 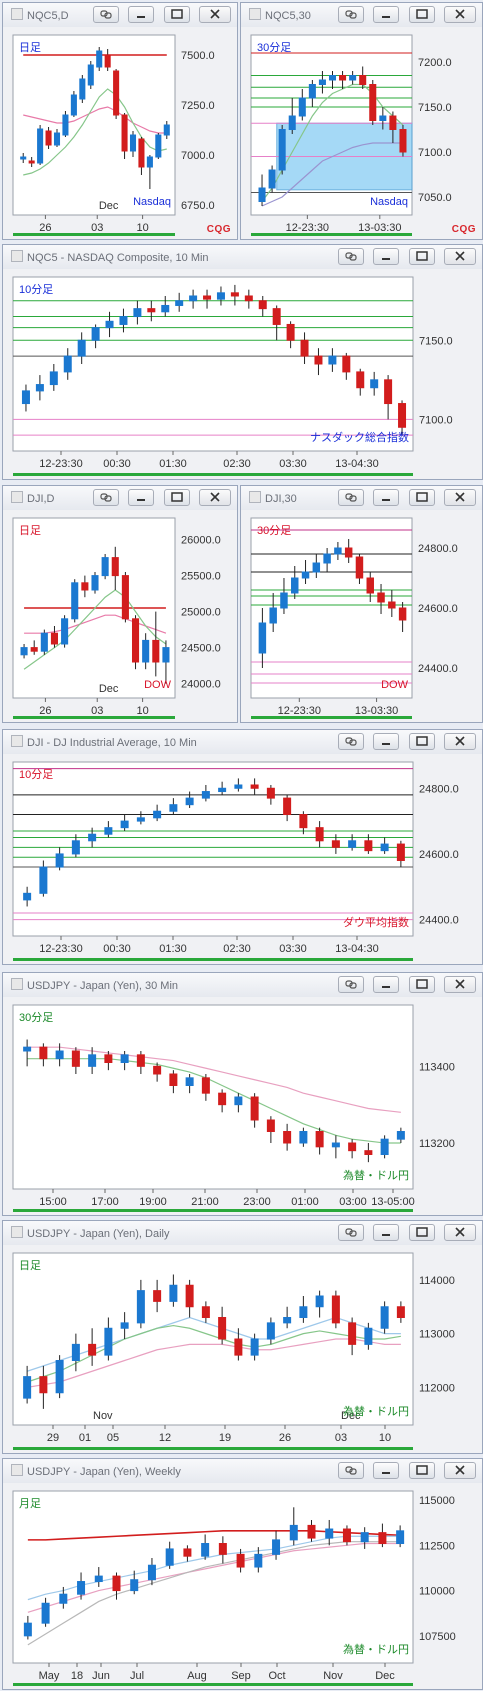 What do you see at coordinates (158, 685) in the screenshot?
I see `index-tag: DOW` at bounding box center [158, 685].